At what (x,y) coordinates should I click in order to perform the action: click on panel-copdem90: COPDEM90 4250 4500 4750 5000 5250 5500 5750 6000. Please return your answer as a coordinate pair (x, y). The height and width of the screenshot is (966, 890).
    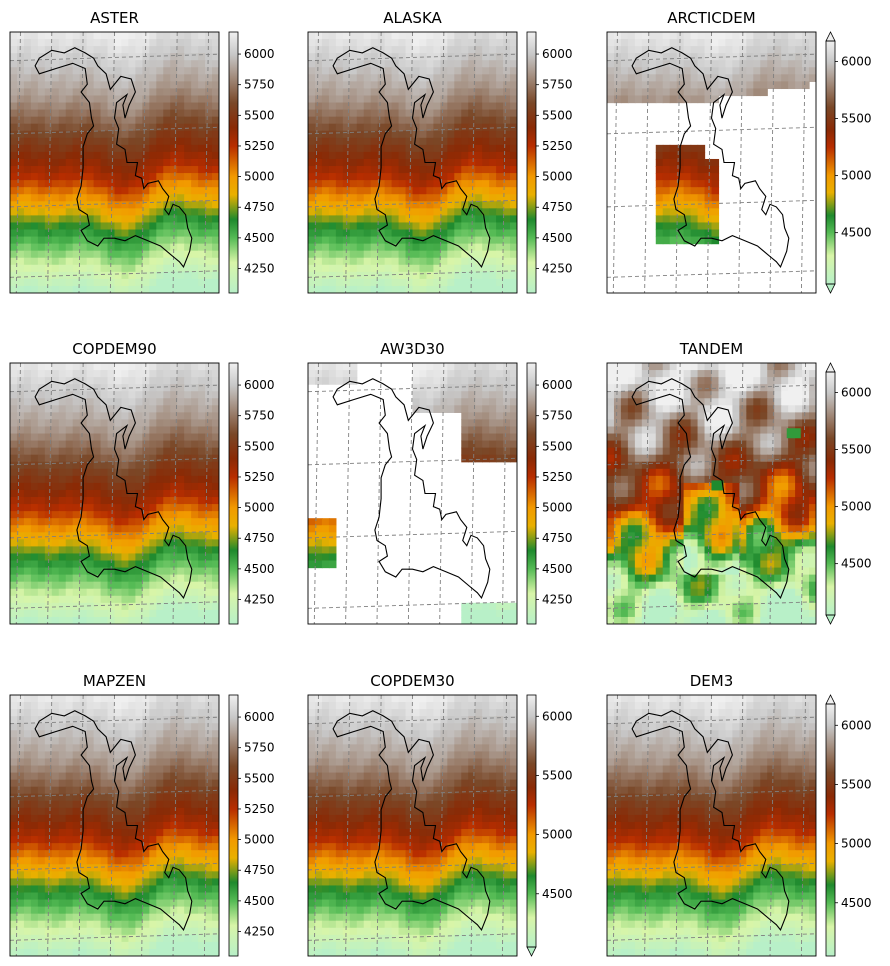
    Looking at the image, I should click on (142, 482).